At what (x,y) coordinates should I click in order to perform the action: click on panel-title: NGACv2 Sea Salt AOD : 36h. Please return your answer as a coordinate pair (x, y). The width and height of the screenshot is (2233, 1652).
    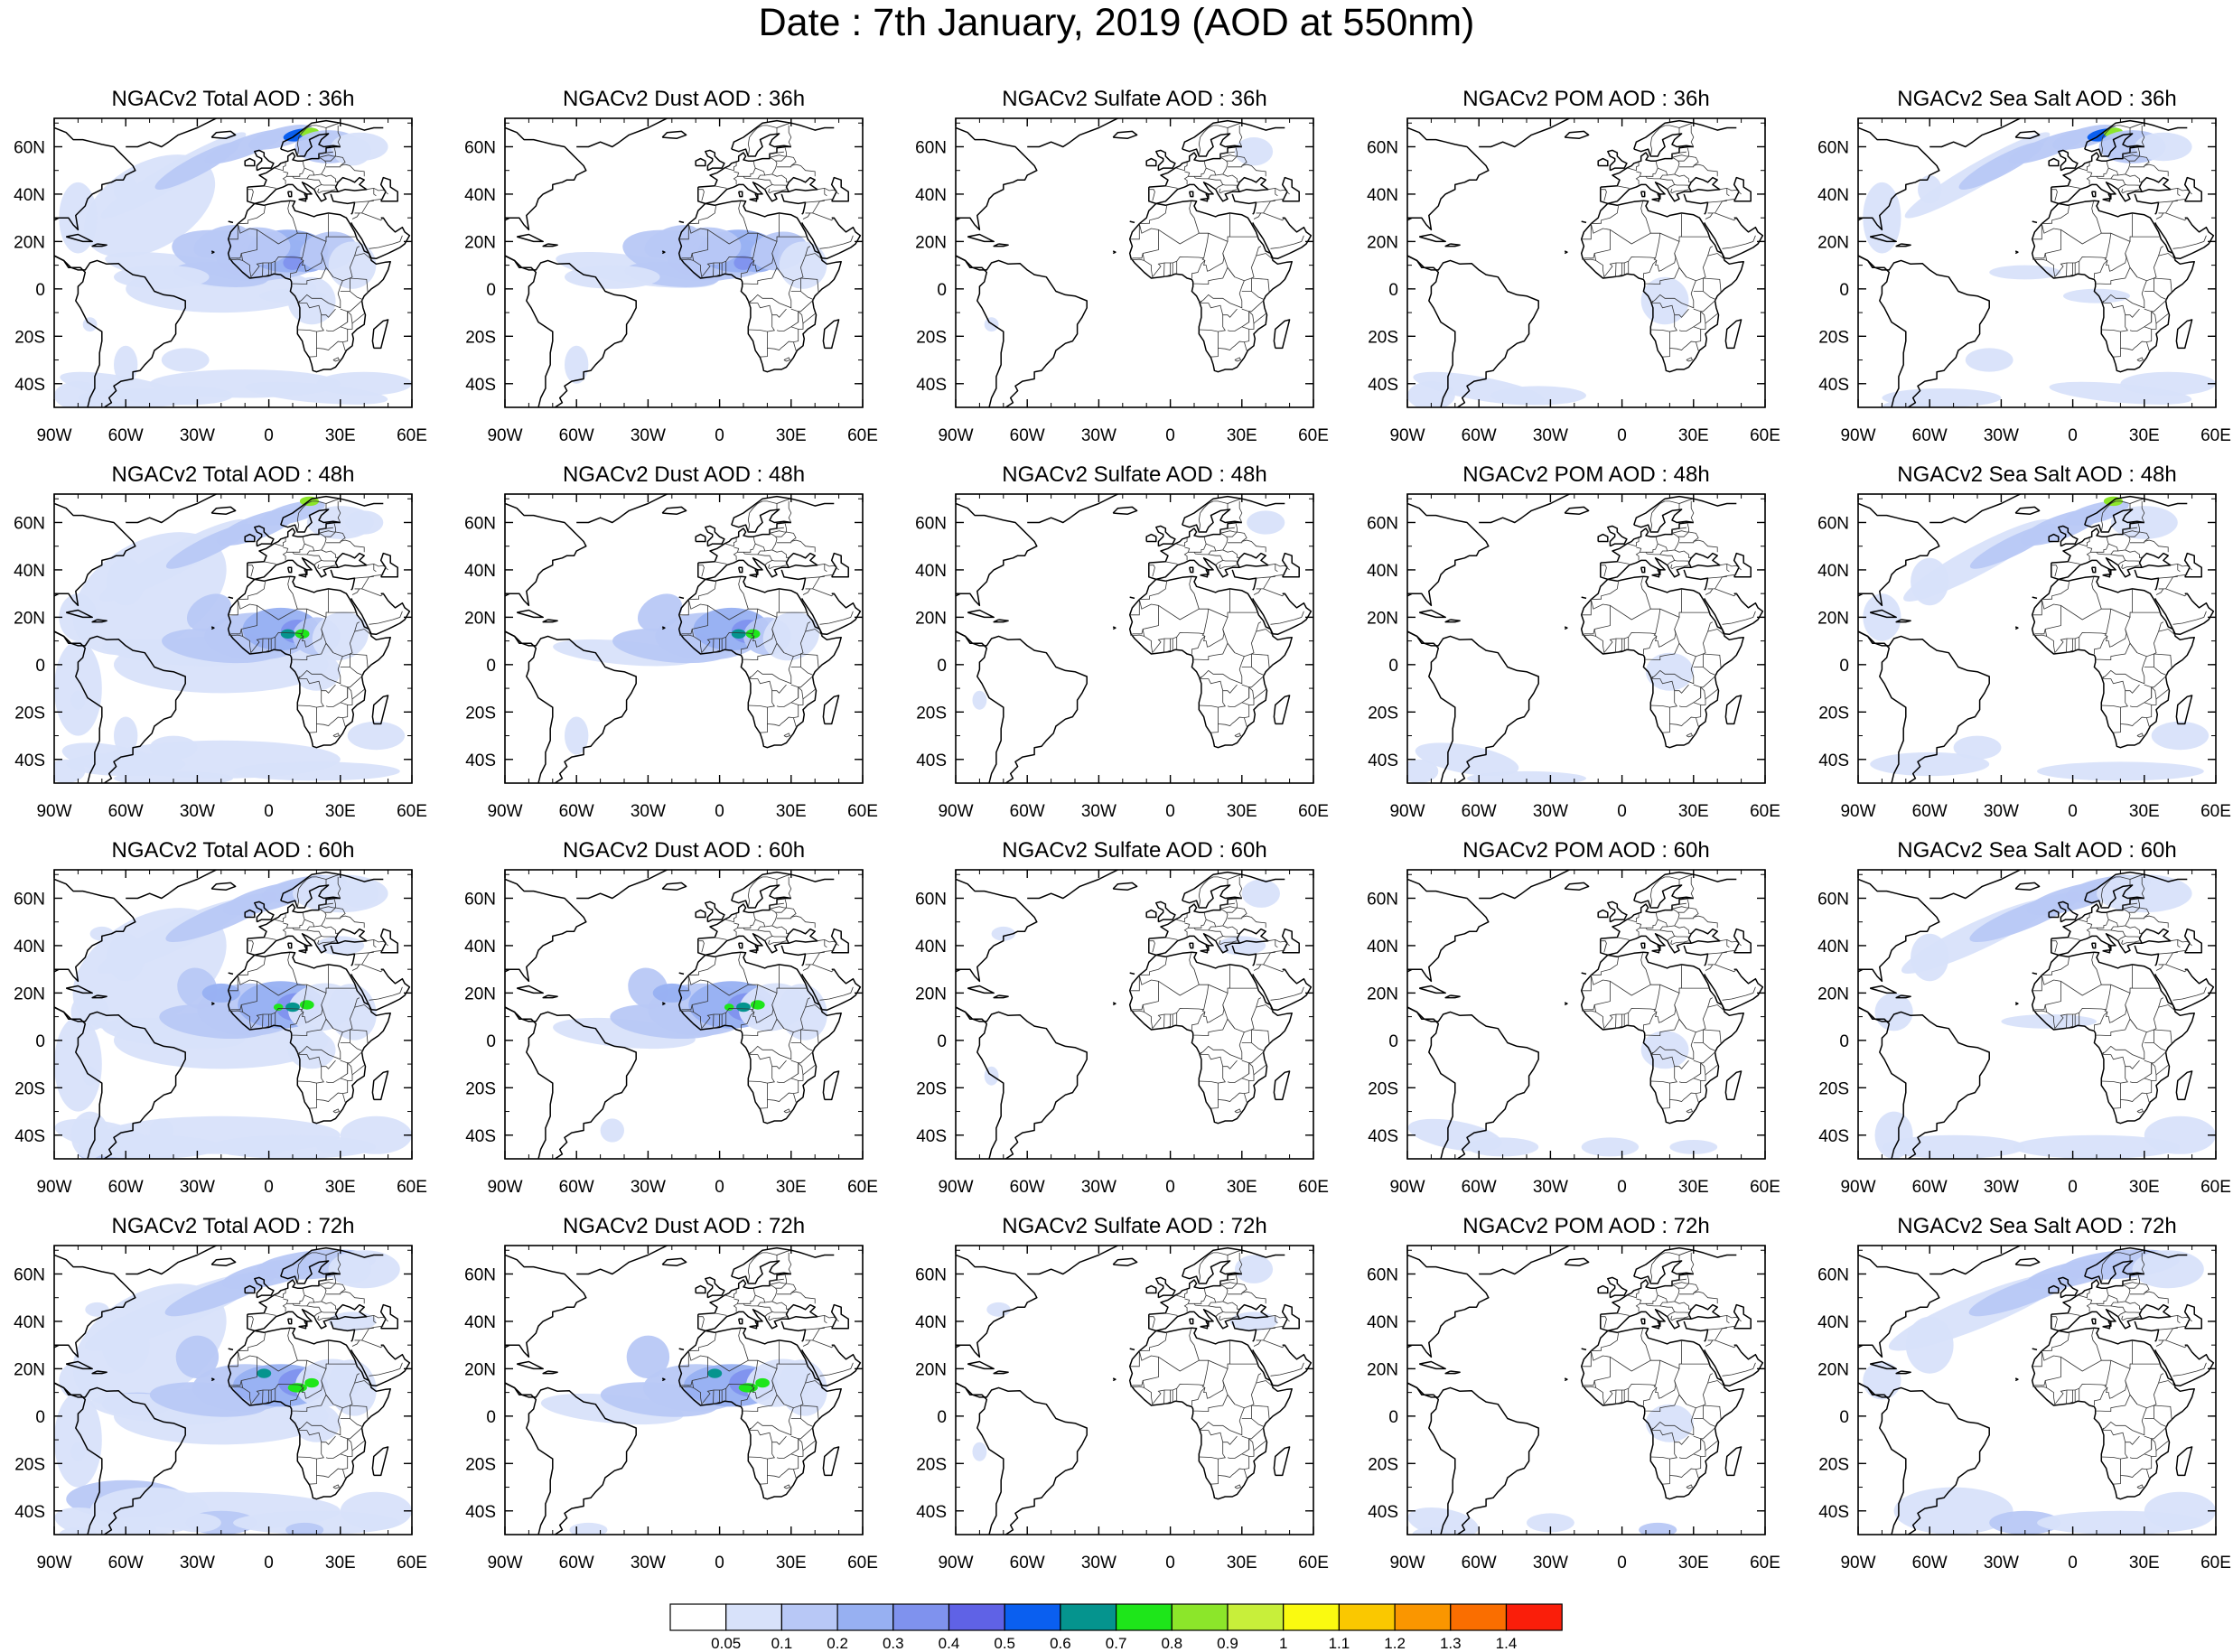
    Looking at the image, I should click on (2036, 99).